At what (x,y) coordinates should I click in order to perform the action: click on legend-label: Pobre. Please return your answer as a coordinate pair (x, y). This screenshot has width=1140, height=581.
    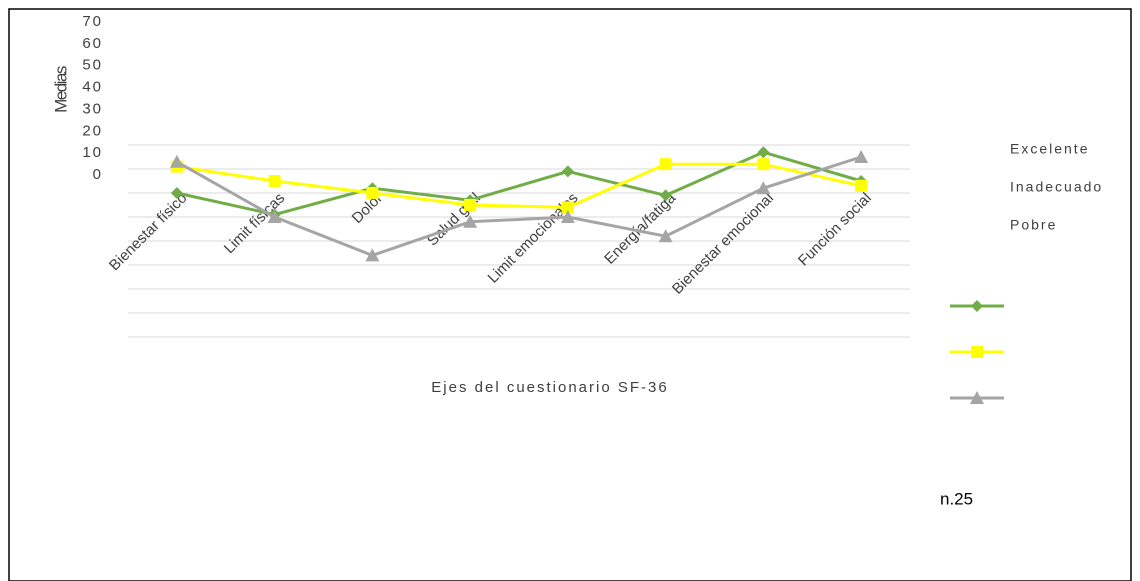
    Looking at the image, I should click on (1033, 225).